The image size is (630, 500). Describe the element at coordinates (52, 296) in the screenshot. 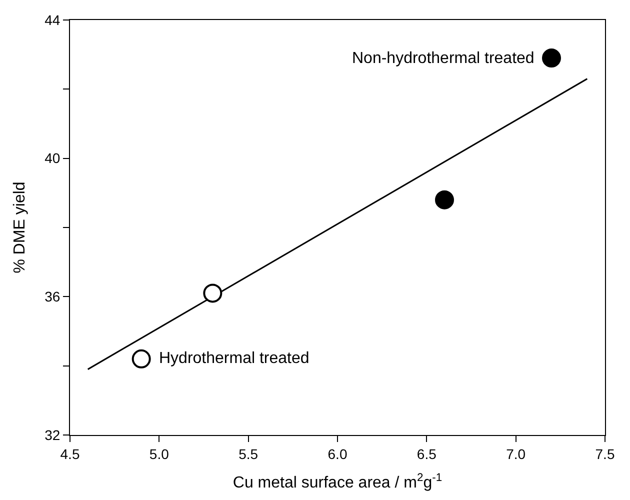

I see `y-tick-label: 36` at that location.